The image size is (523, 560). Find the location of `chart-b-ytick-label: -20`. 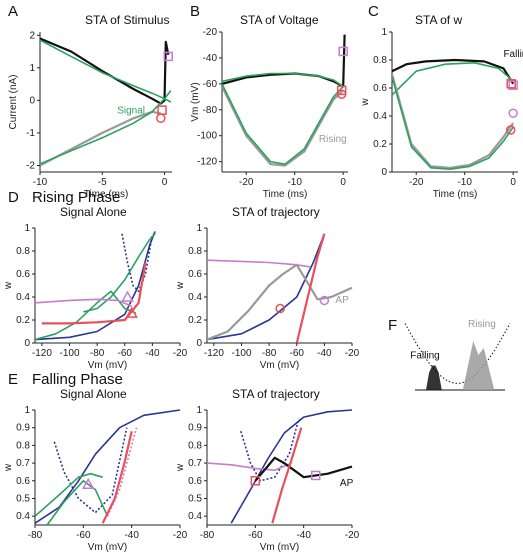

chart-b-ytick-label: -20 is located at coordinates (210, 32).